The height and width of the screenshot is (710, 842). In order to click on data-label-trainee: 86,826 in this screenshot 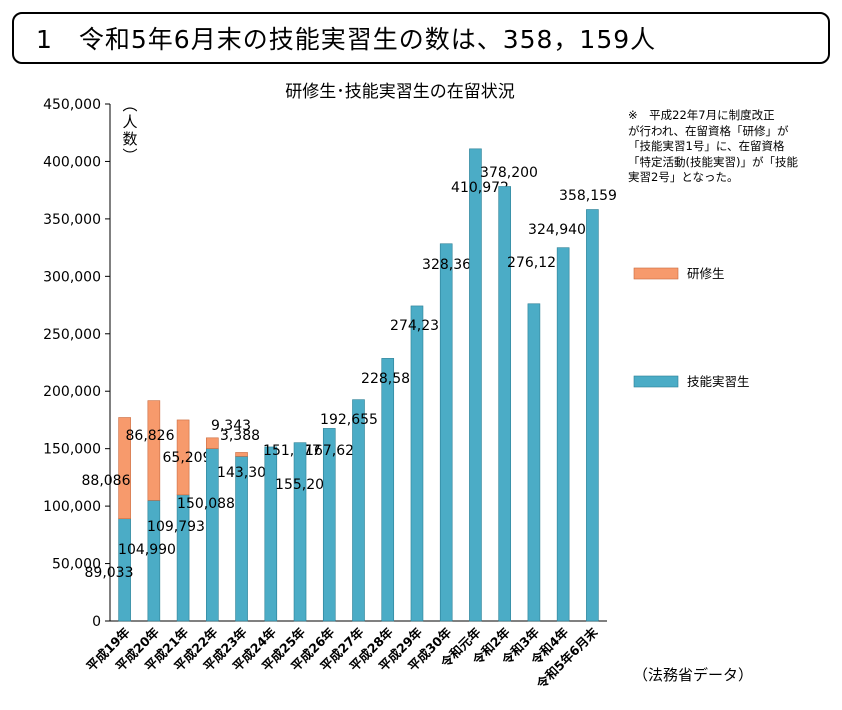, I will do `click(150, 436)`.